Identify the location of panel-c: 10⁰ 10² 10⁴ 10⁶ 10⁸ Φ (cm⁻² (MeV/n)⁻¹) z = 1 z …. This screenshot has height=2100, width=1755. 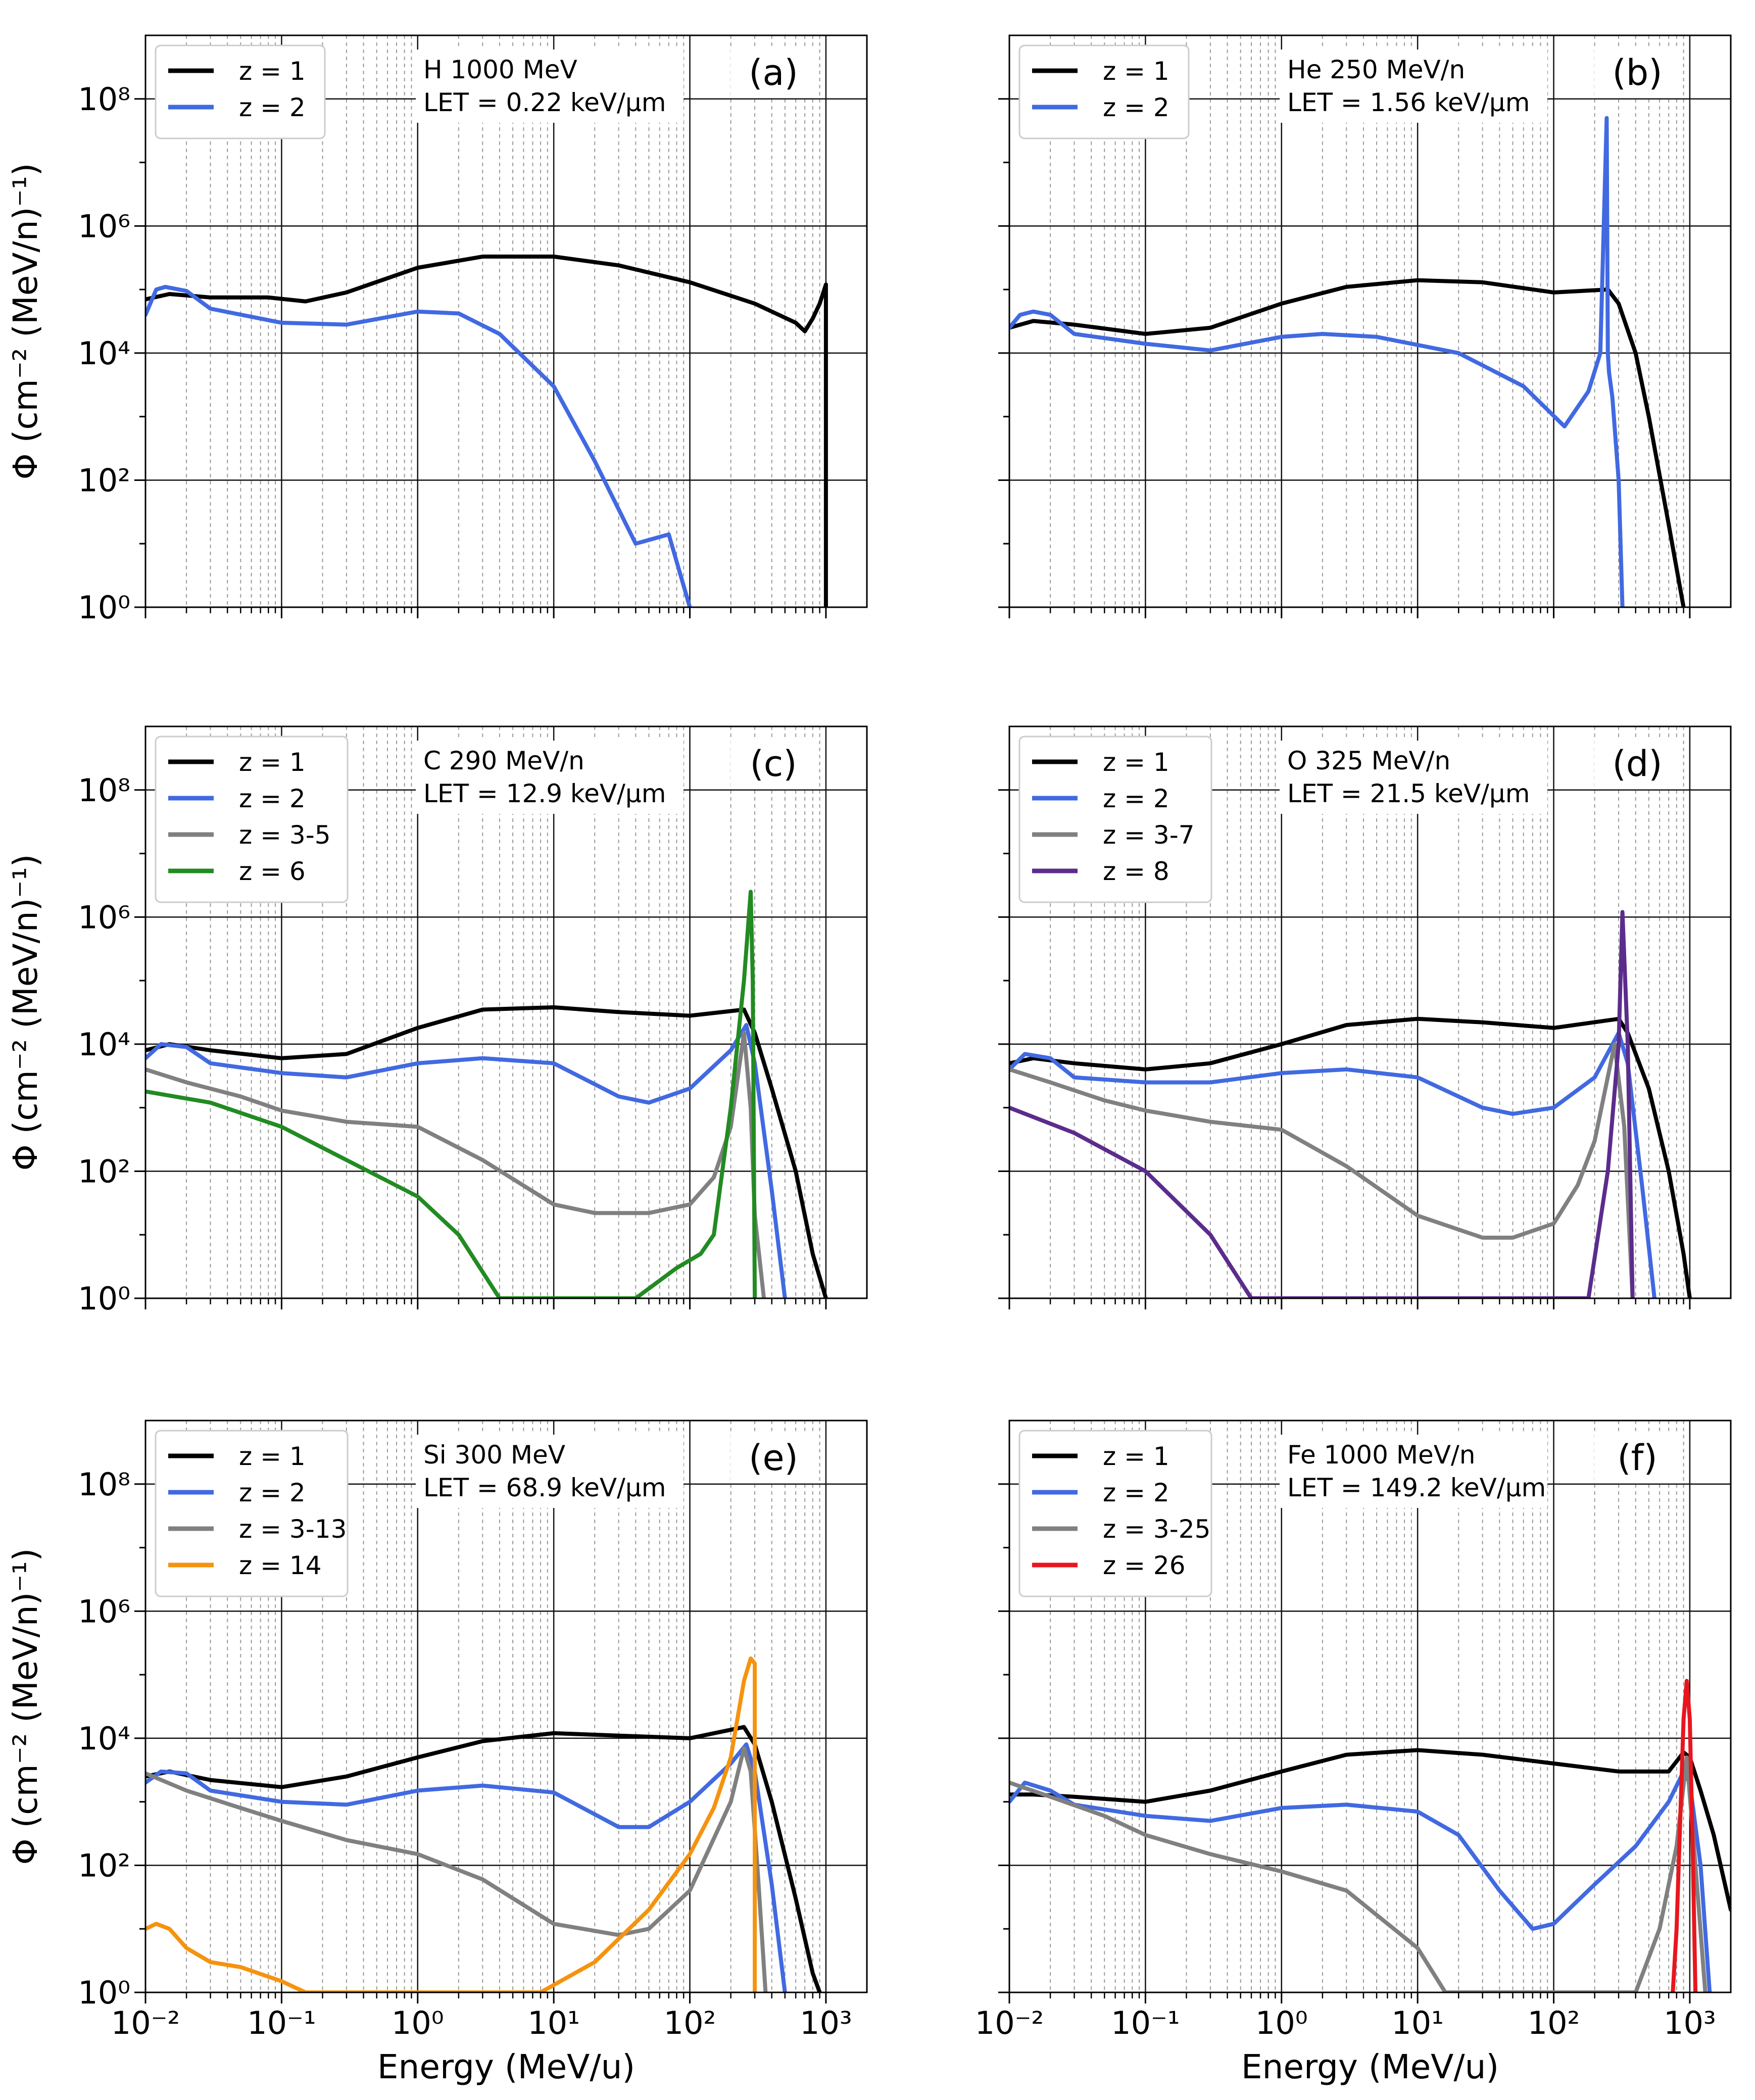
(437, 1021).